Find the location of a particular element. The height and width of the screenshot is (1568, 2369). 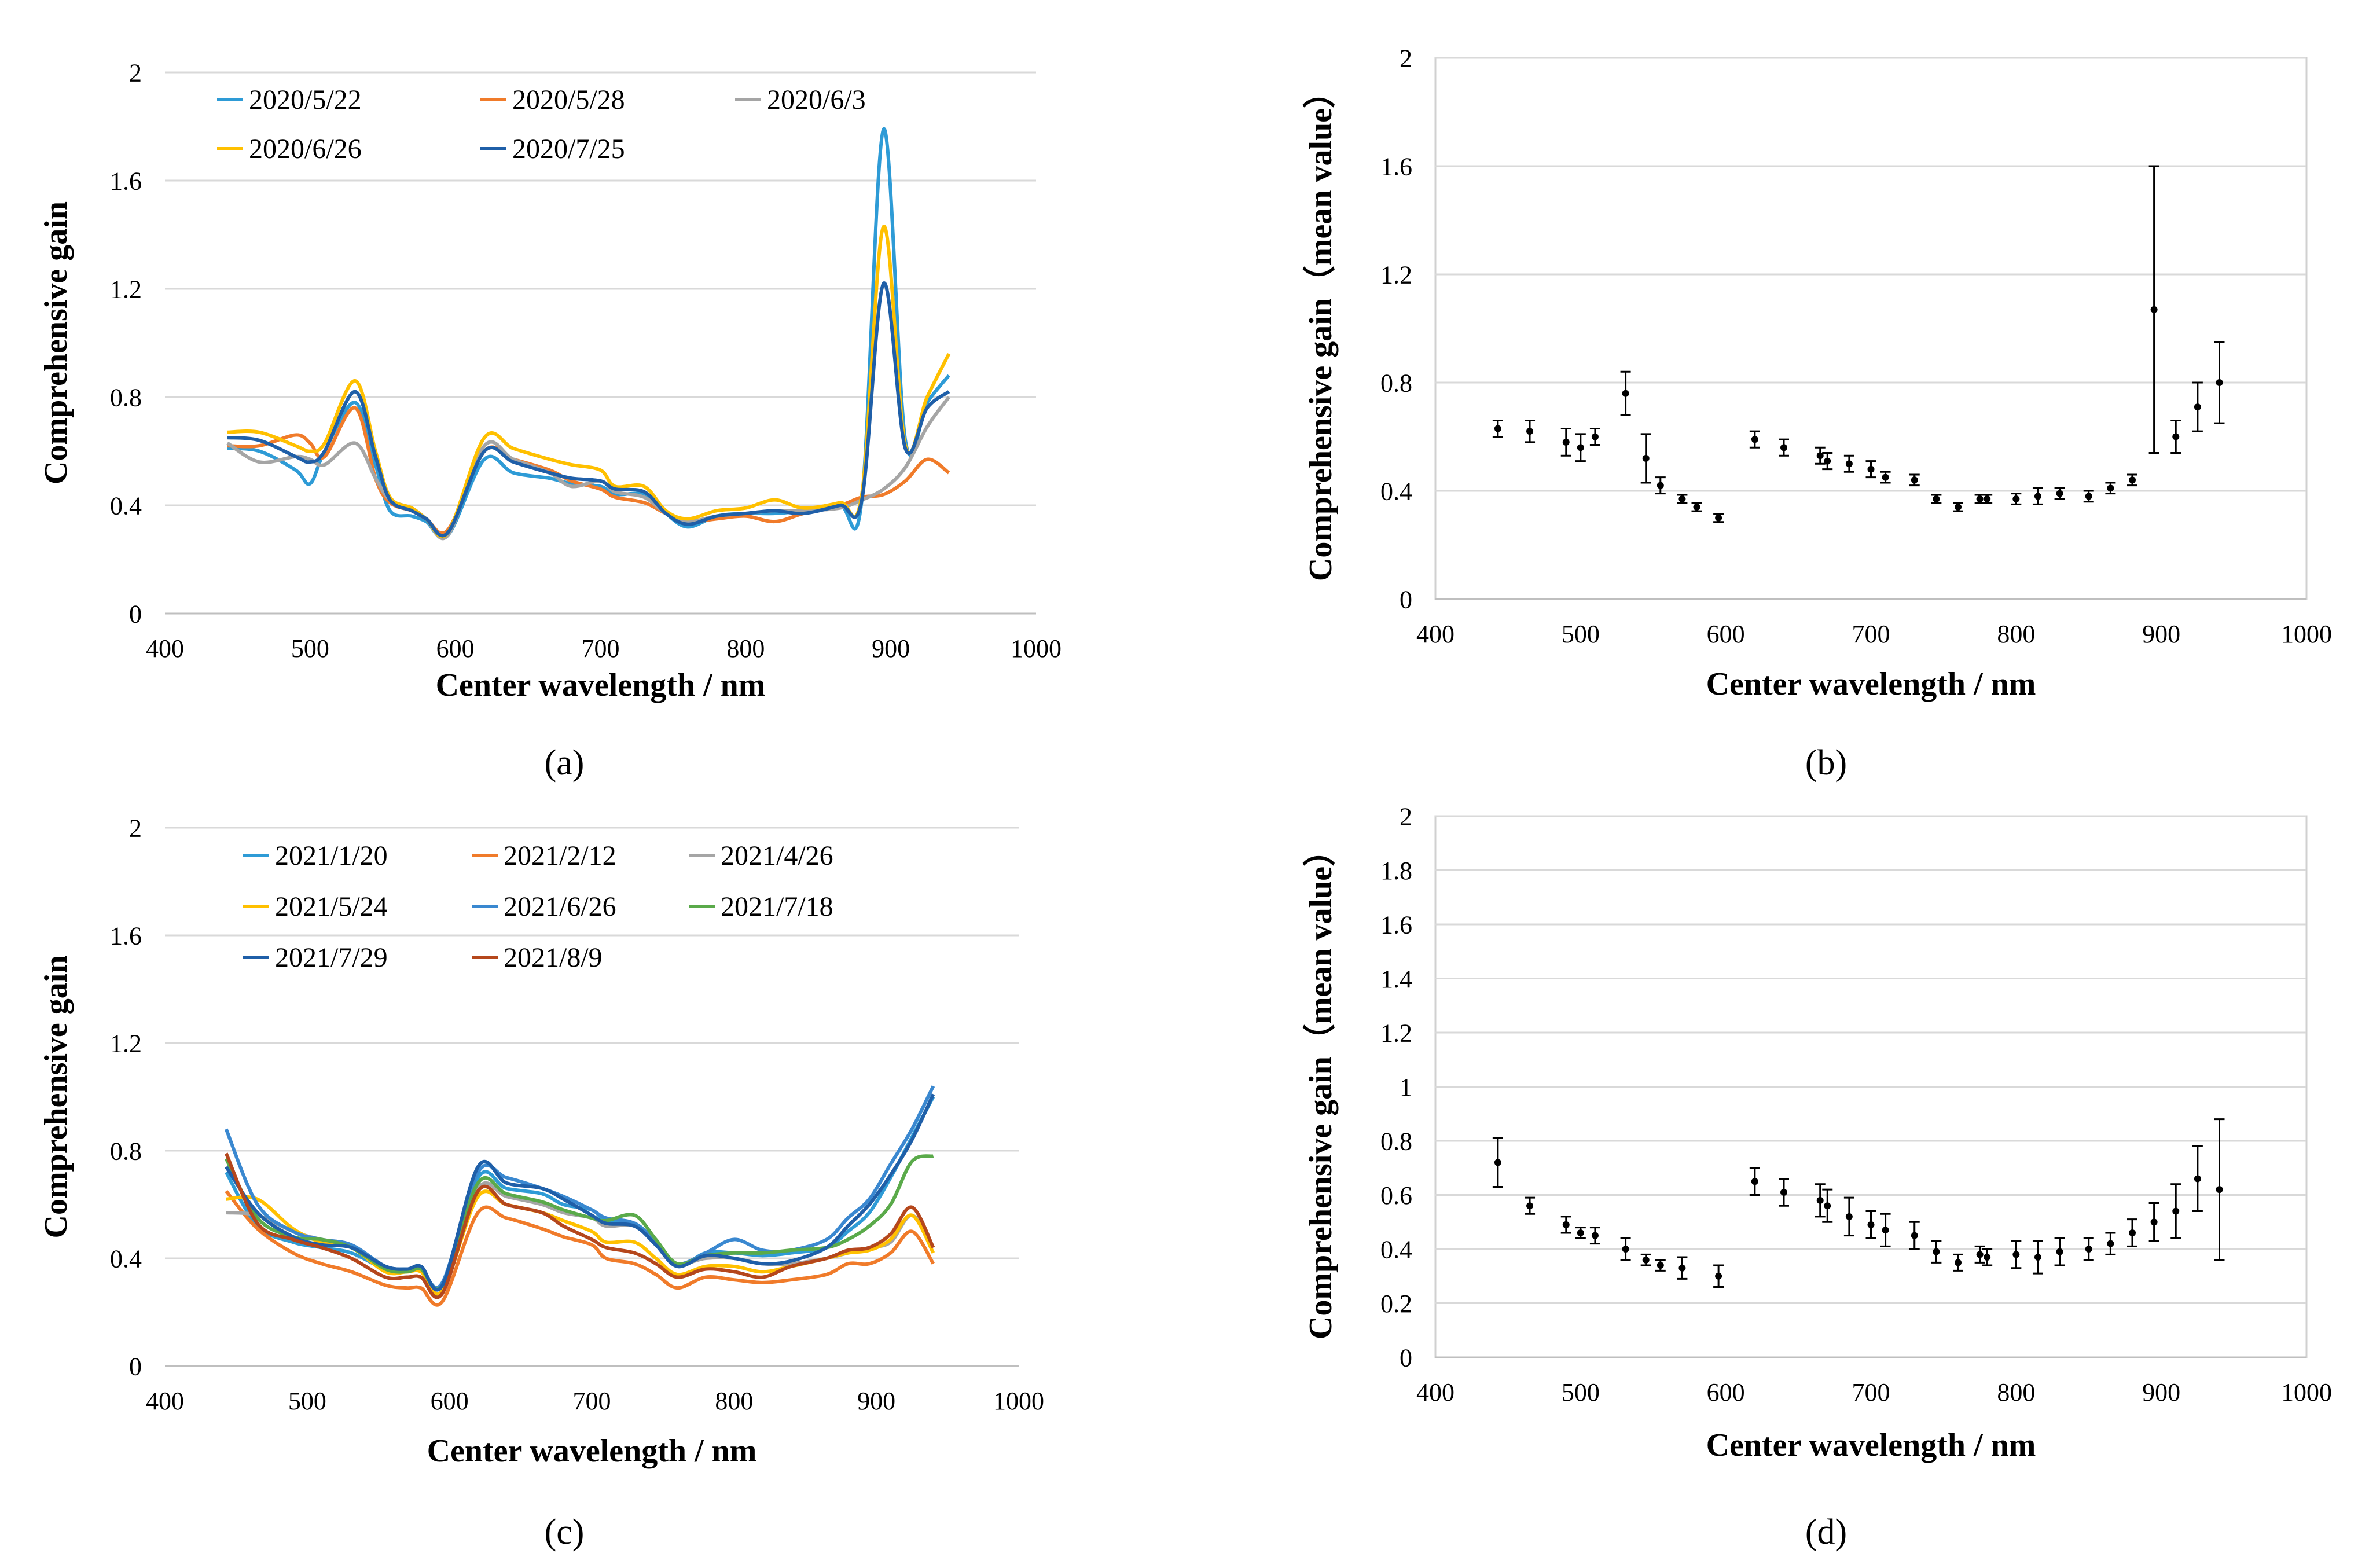

legend-label: 2020/7/25 is located at coordinates (568, 149).